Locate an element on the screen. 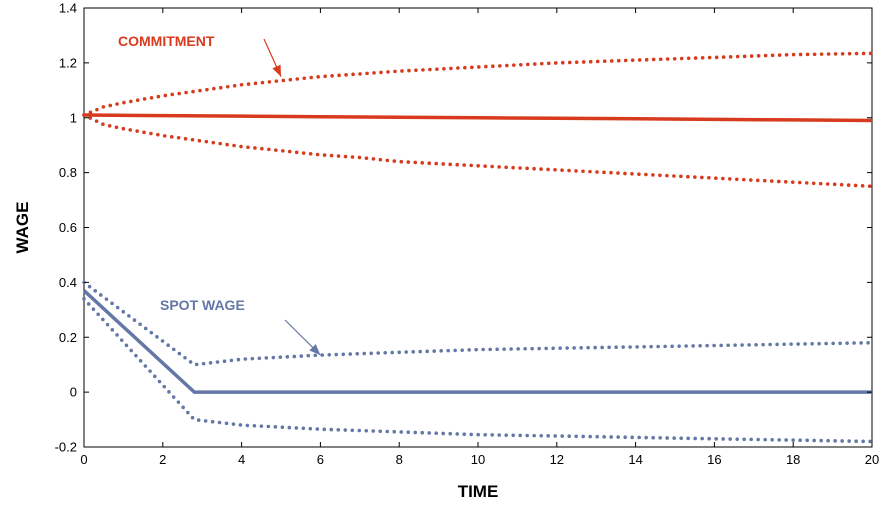 This screenshot has width=886, height=508. x-tick-label: 18 is located at coordinates (793, 459).